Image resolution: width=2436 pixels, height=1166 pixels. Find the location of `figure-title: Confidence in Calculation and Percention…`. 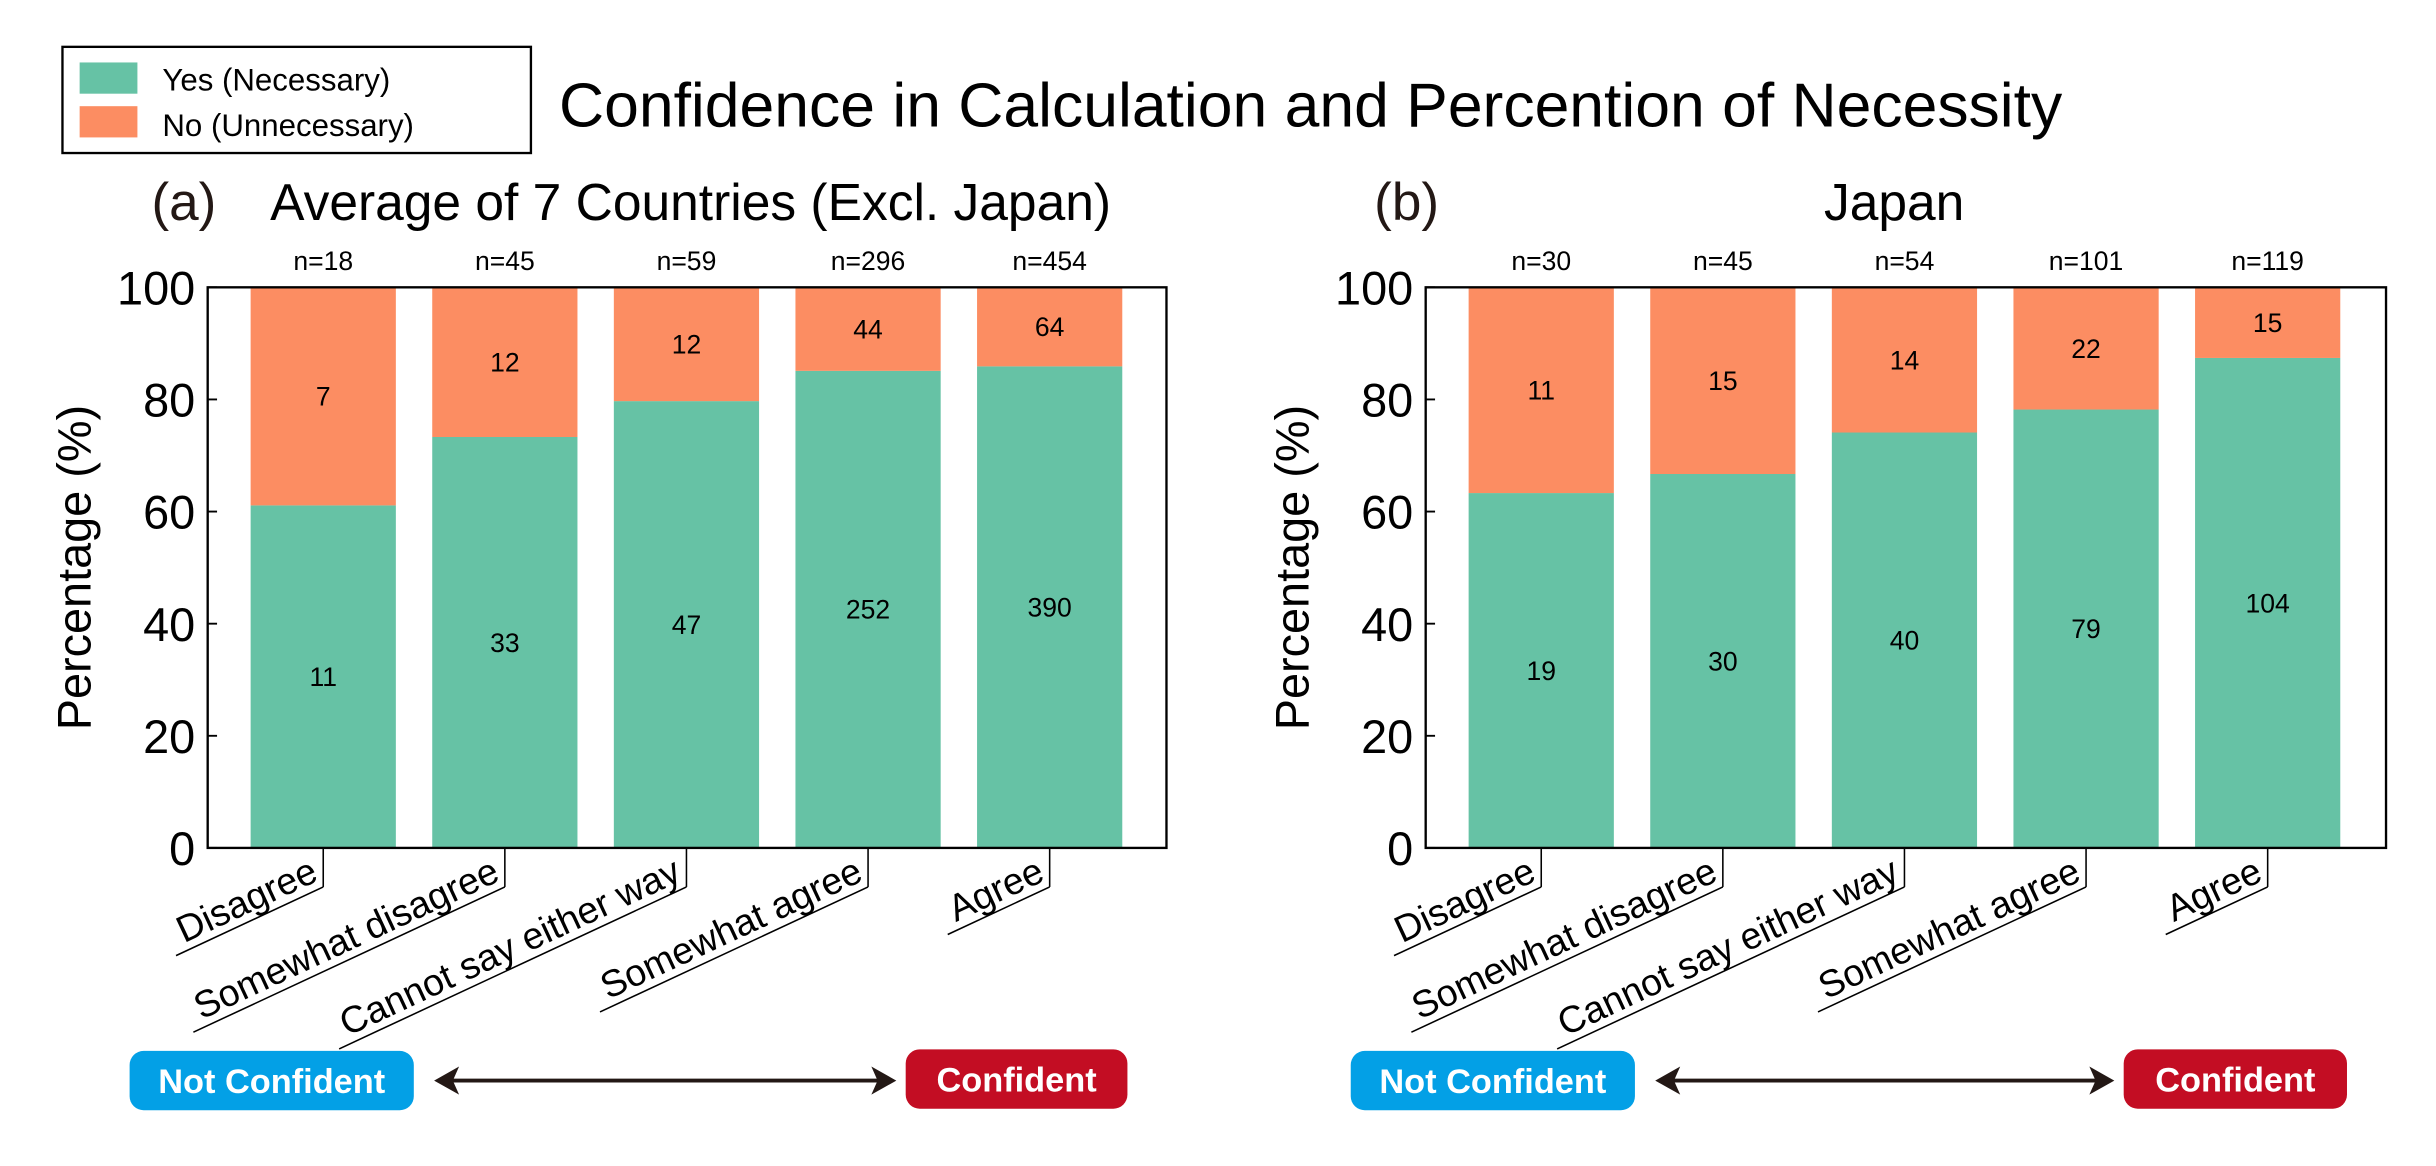

figure-title: Confidence in Calculation and Percention… is located at coordinates (1311, 105).